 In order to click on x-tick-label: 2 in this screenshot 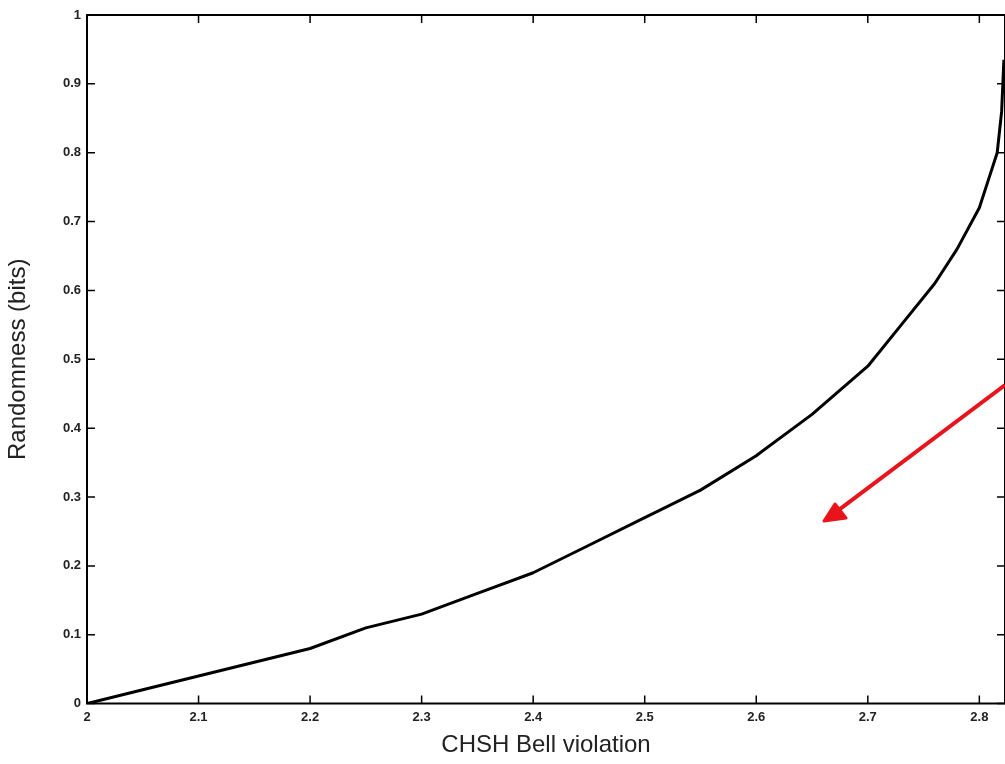, I will do `click(87, 716)`.